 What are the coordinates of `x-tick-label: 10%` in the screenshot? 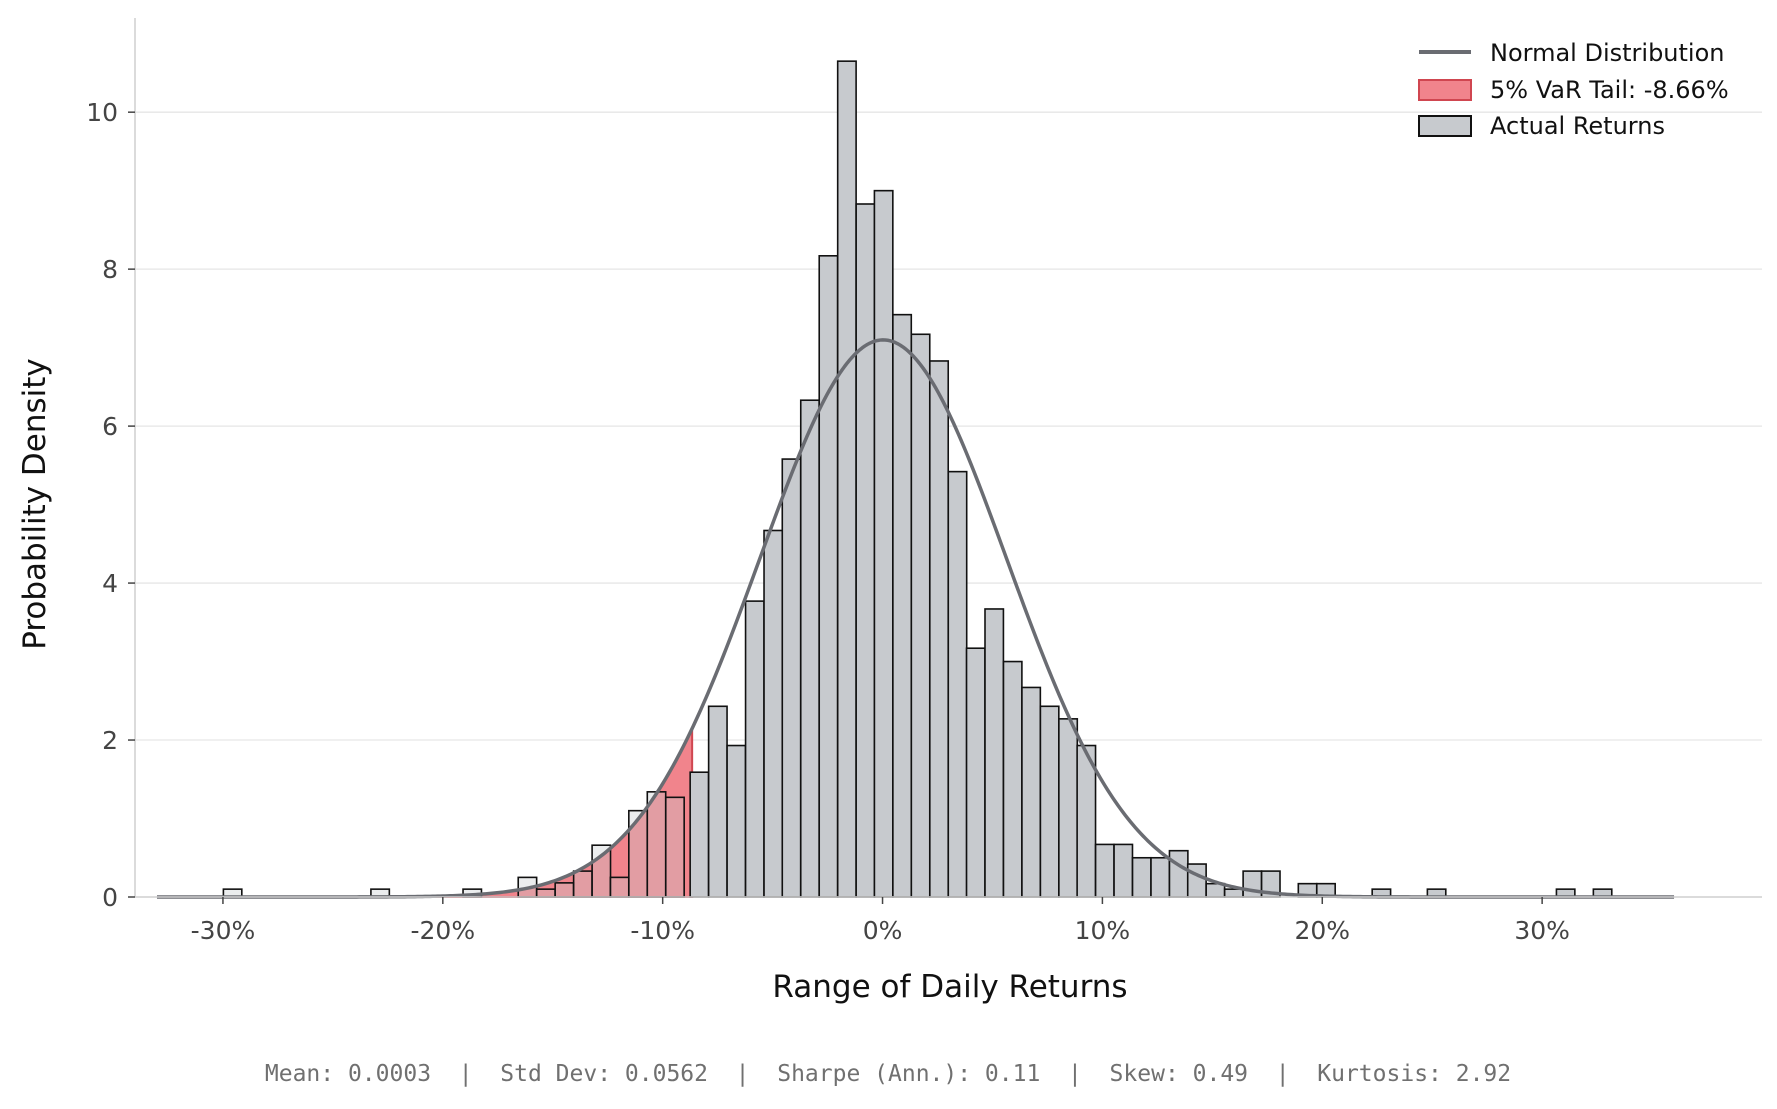 It's located at (1103, 930).